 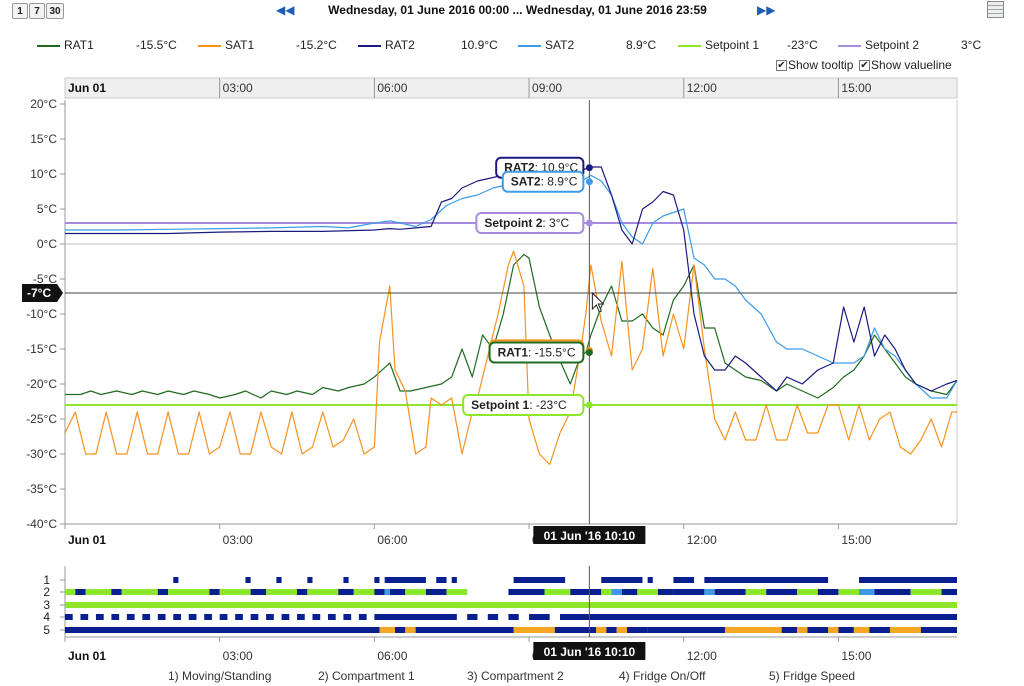 What do you see at coordinates (560, 45) in the screenshot?
I see `legend-sat2-name: SAT2` at bounding box center [560, 45].